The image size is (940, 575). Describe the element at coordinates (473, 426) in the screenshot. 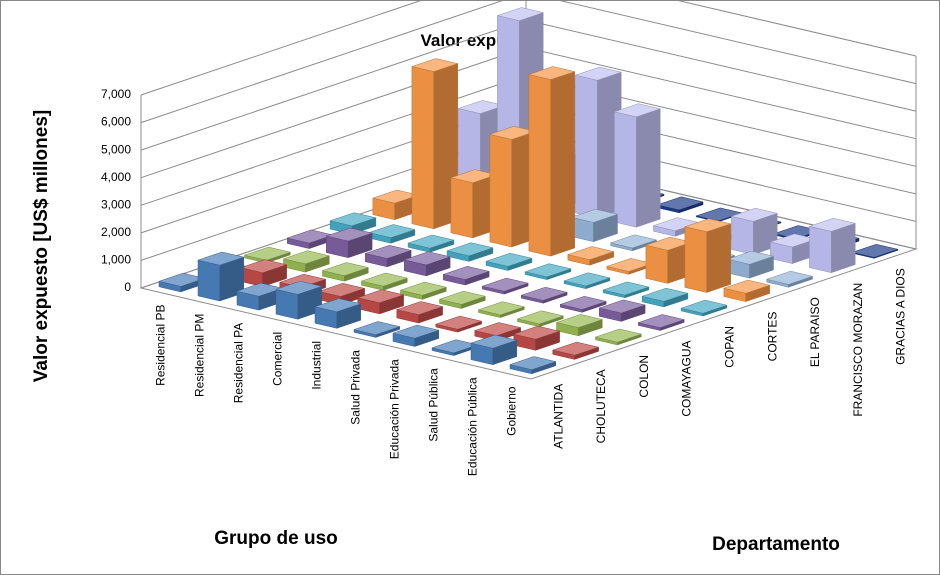

I see `x-tick-label: Educación Pública` at that location.